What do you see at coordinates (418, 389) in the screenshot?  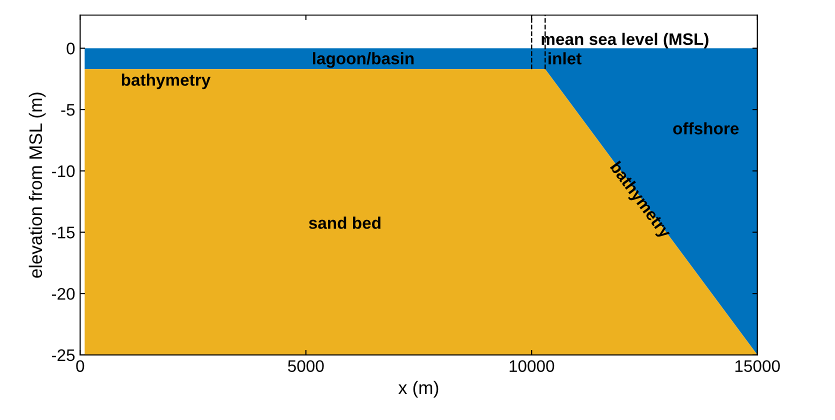 I see `x-axis-title: x (m)` at bounding box center [418, 389].